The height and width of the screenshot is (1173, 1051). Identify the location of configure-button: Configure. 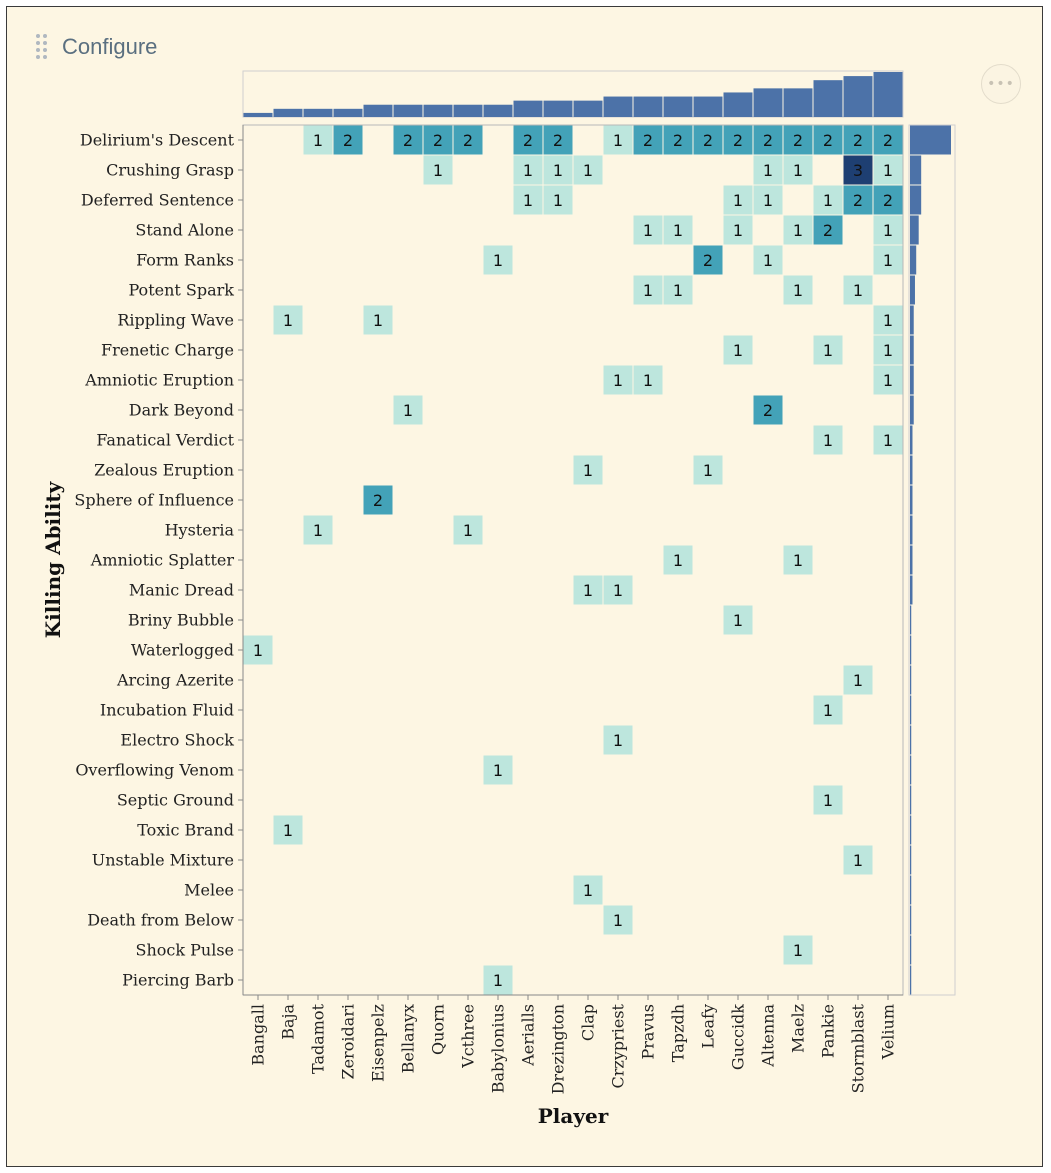
(95, 47).